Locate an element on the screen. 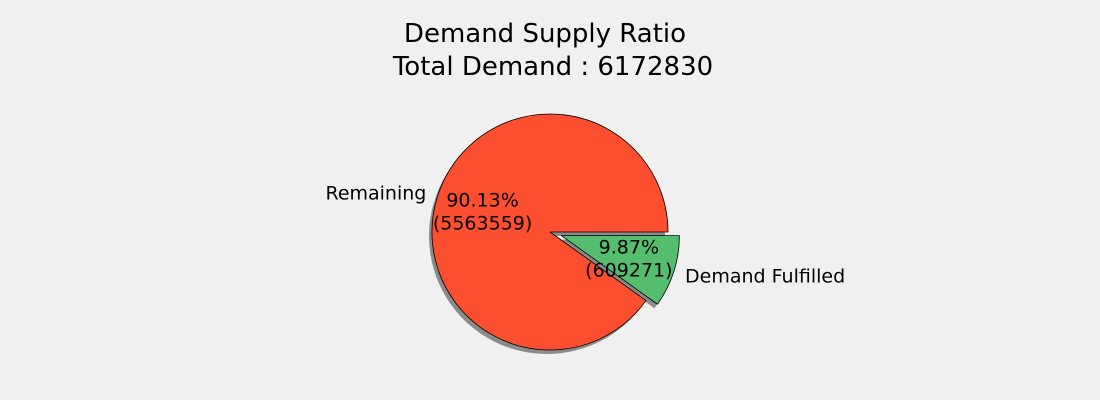 The height and width of the screenshot is (400, 1100). slice-value-remaining: (5563559) is located at coordinates (482, 223).